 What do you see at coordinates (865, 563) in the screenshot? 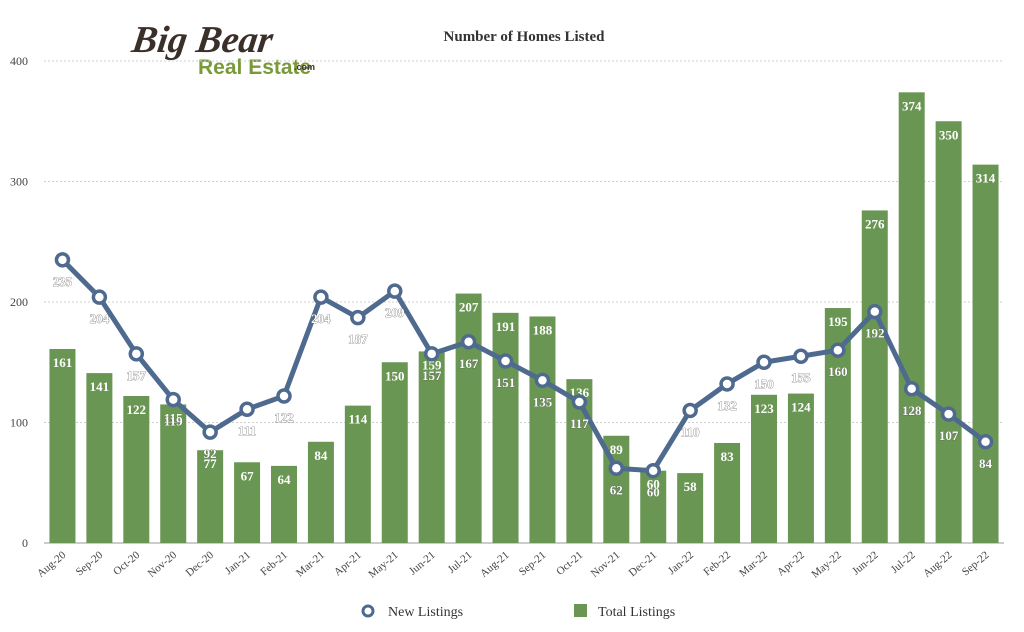
I see `x-tick-label: Jun-22` at bounding box center [865, 563].